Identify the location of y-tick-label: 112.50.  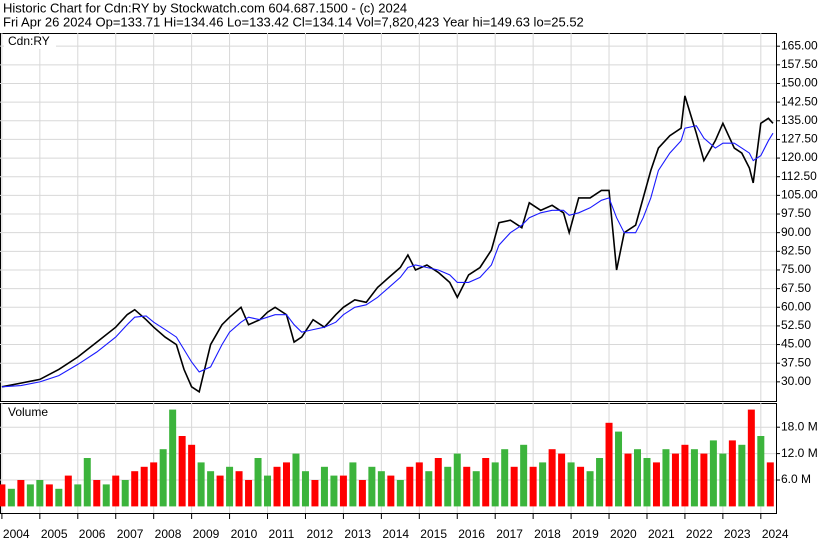
(799, 176).